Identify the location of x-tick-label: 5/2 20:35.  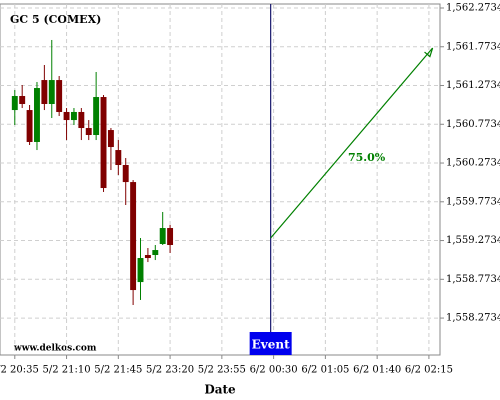
(19, 370).